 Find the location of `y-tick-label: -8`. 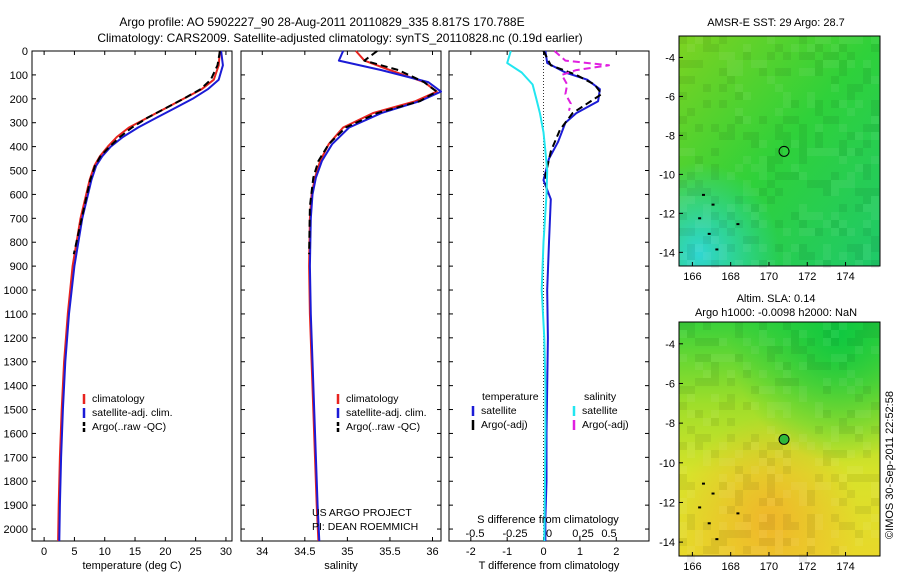

y-tick-label: -8 is located at coordinates (670, 424).